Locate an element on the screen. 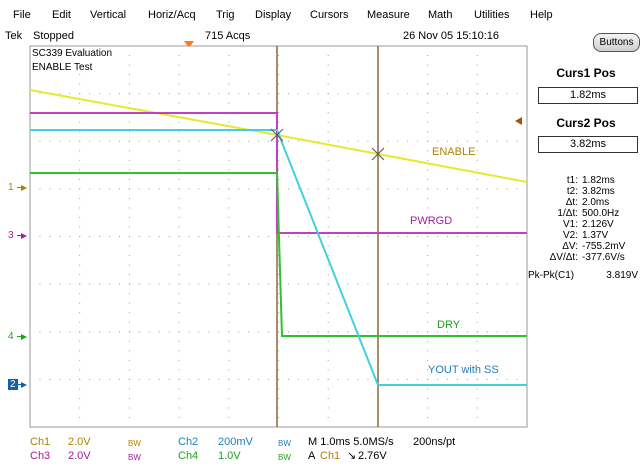  ch1-ground-marker: 1 is located at coordinates (21, 188).